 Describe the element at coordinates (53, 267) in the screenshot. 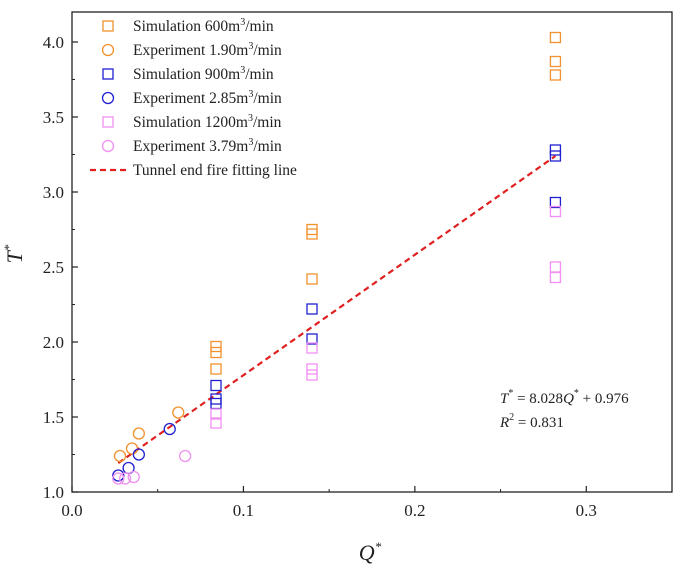

I see `y-tick-label: 2.5` at that location.